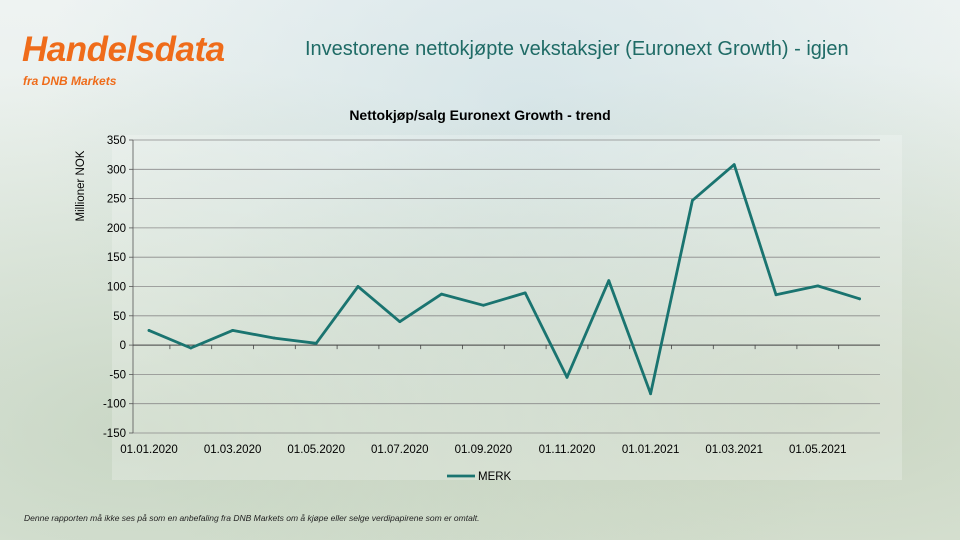  I want to click on y-tick-label: -150, so click(114, 434).